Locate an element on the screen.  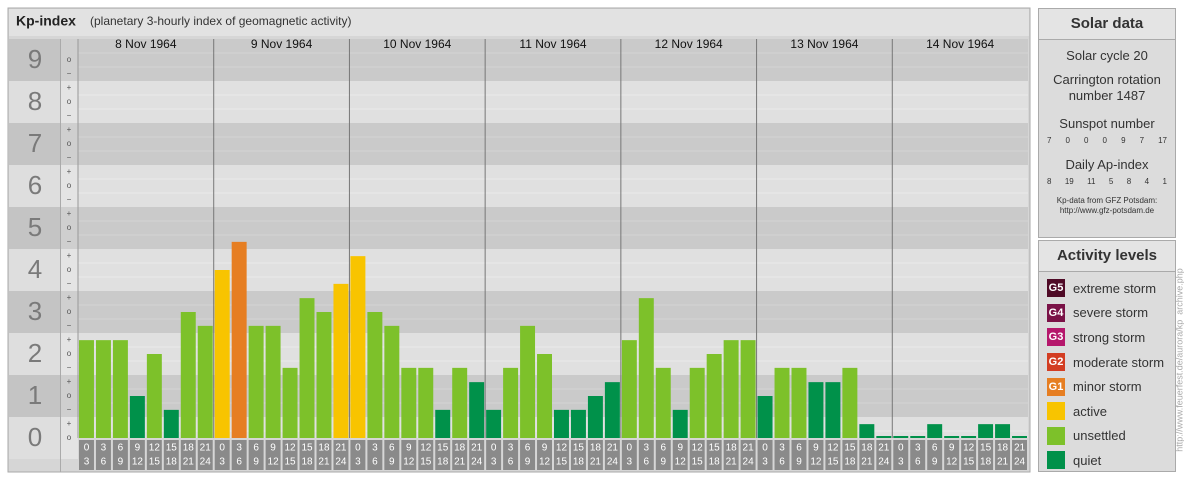
ap-label: Daily Ap-index is located at coordinates (1107, 164).